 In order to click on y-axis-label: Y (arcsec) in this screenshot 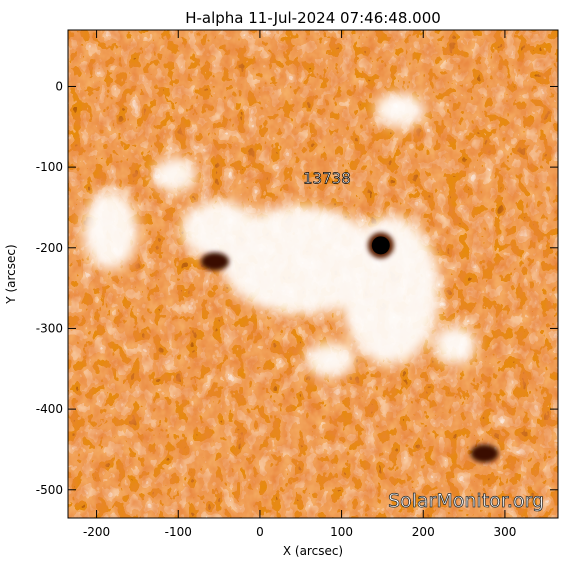, I will do `click(11, 274)`.